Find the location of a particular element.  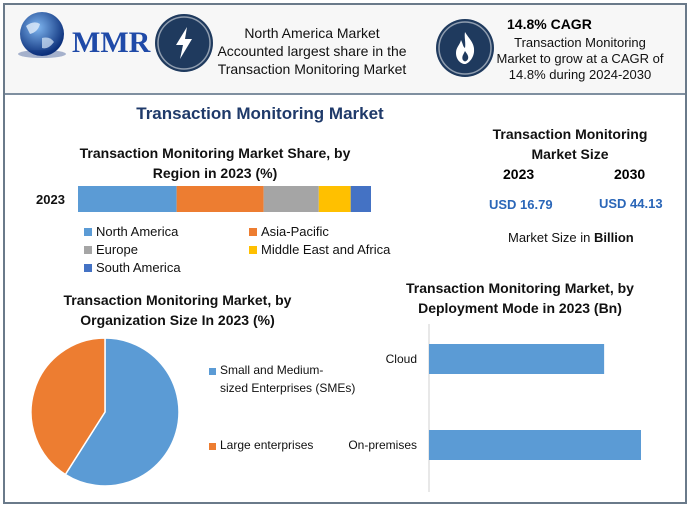

region-highlight-line: North America Market is located at coordinates (312, 33).